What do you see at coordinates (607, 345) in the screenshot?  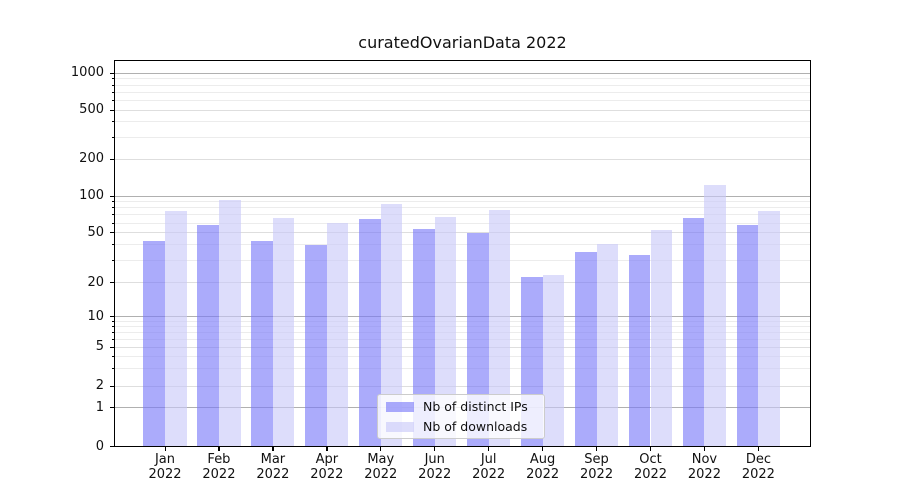 I see `bar-downloads-sep` at bounding box center [607, 345].